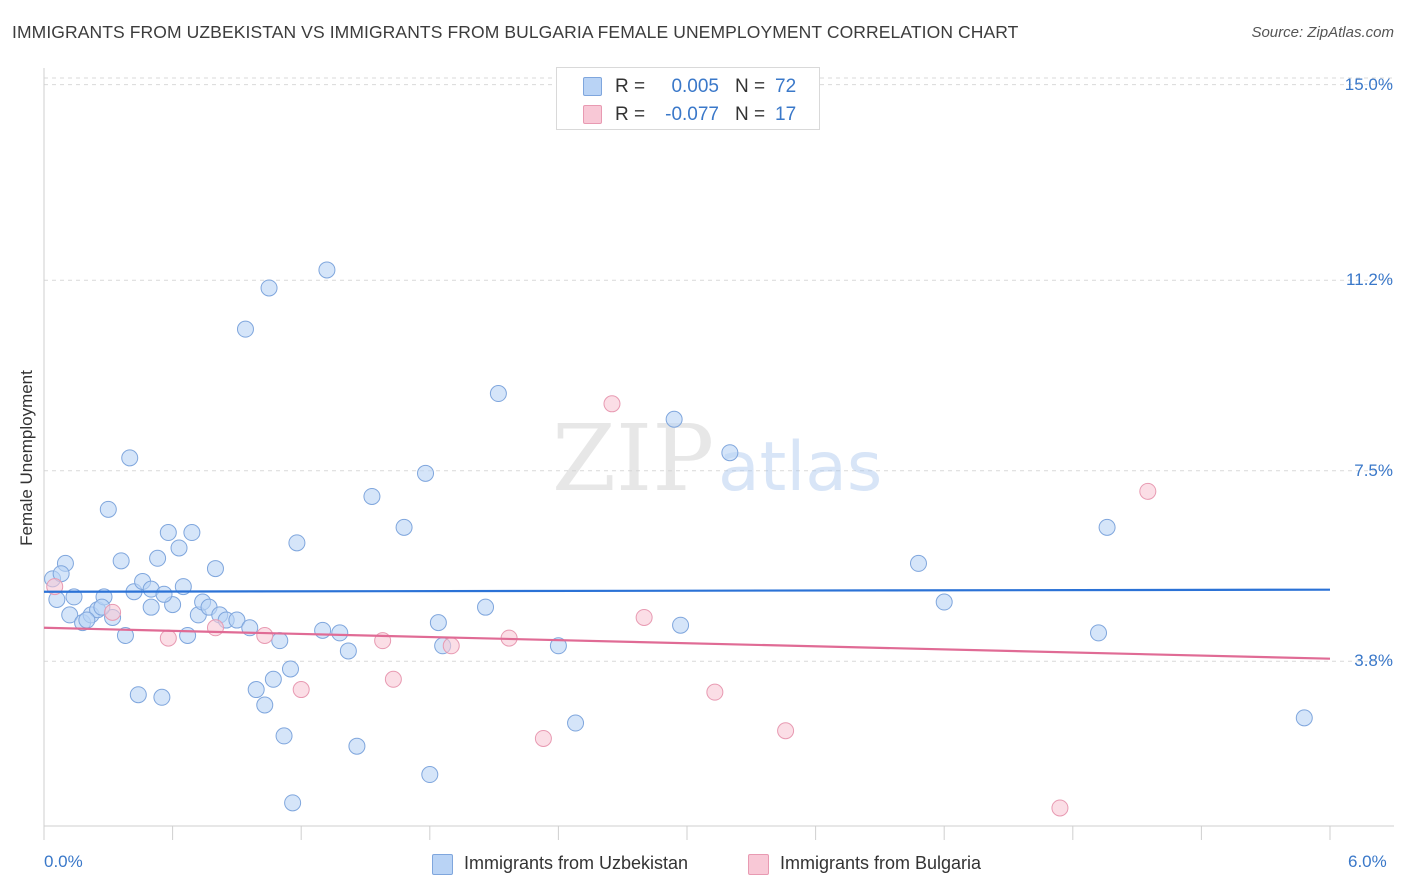 The image size is (1406, 892). What do you see at coordinates (592, 86) in the screenshot?
I see `series-uzbekistan-swatch` at bounding box center [592, 86].